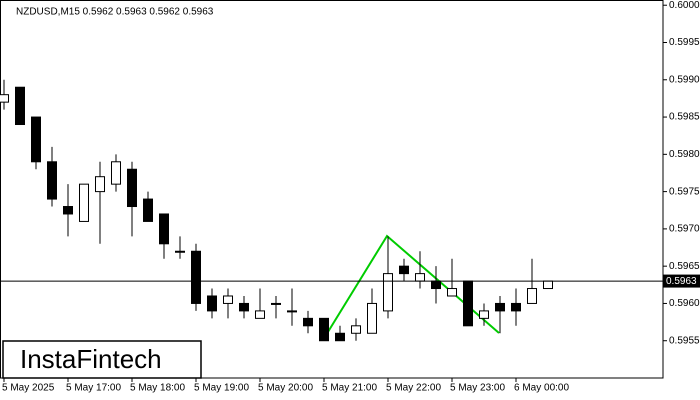  Describe the element at coordinates (28, 388) in the screenshot. I see `x-tick-label: 5 May 2025` at that location.